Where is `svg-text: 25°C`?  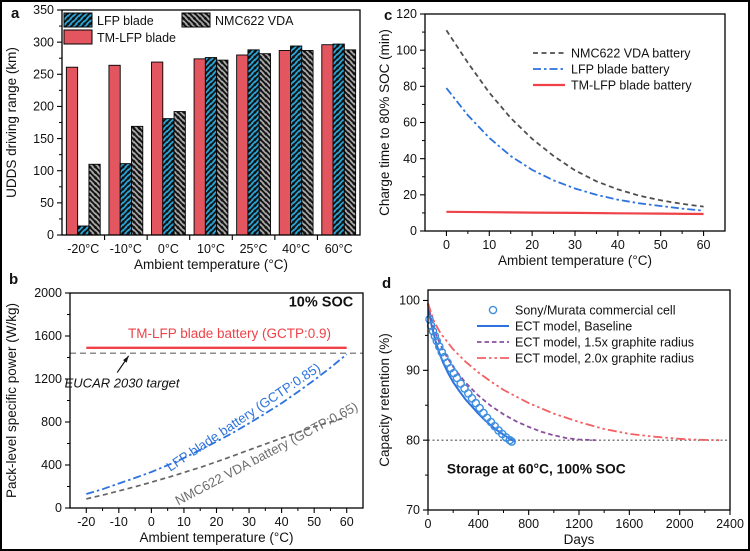 svg-text: 25°C is located at coordinates (254, 249).